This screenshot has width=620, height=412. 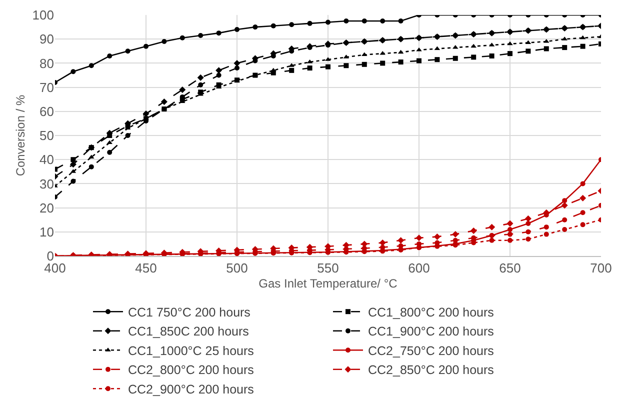 I want to click on x-axis-title: Gas Inlet Temperature/ °C, so click(x=328, y=283).